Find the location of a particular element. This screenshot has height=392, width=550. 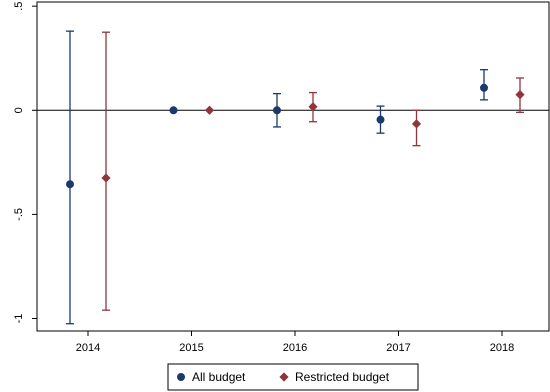

legend: All budget Restricted budget is located at coordinates (293, 377).